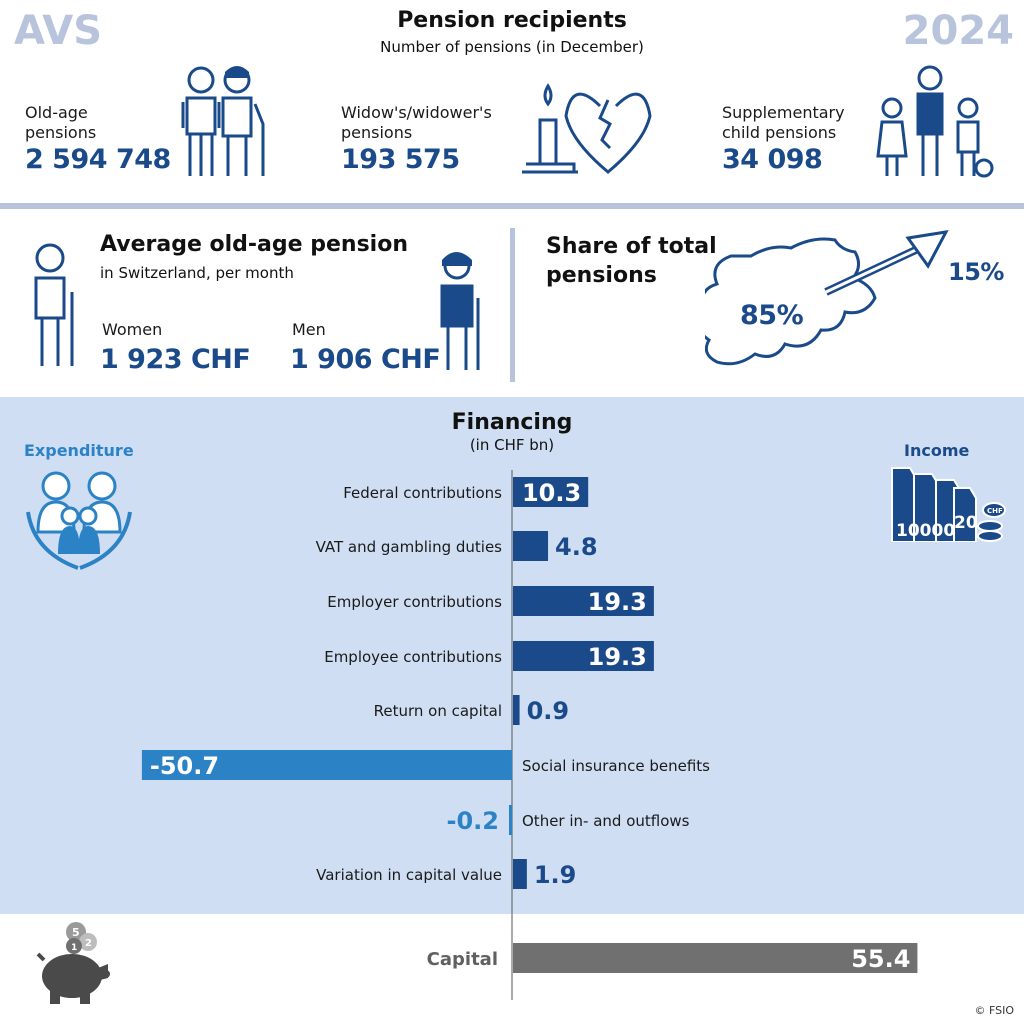 This screenshot has height=1030, width=1024. Describe the element at coordinates (512, 305) in the screenshot. I see `vertical-divider` at that location.